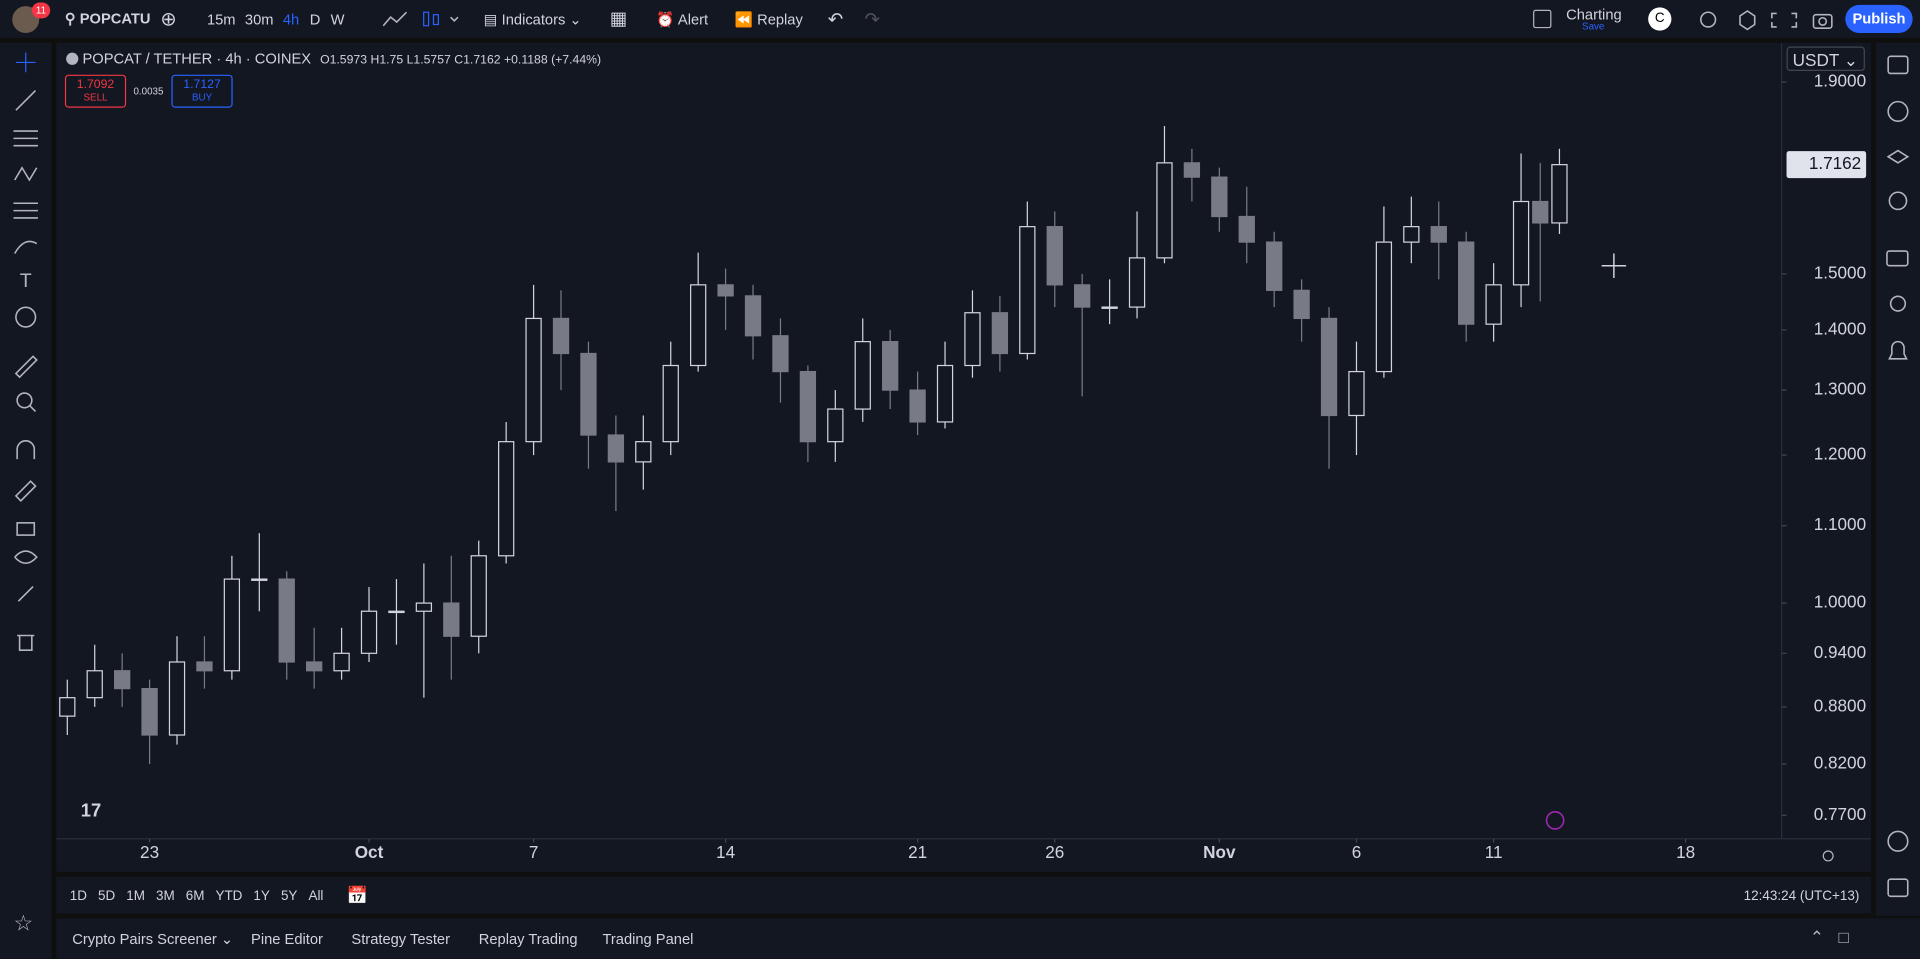 The width and height of the screenshot is (1920, 959). I want to click on chart-style-icons, so click(423, 19).